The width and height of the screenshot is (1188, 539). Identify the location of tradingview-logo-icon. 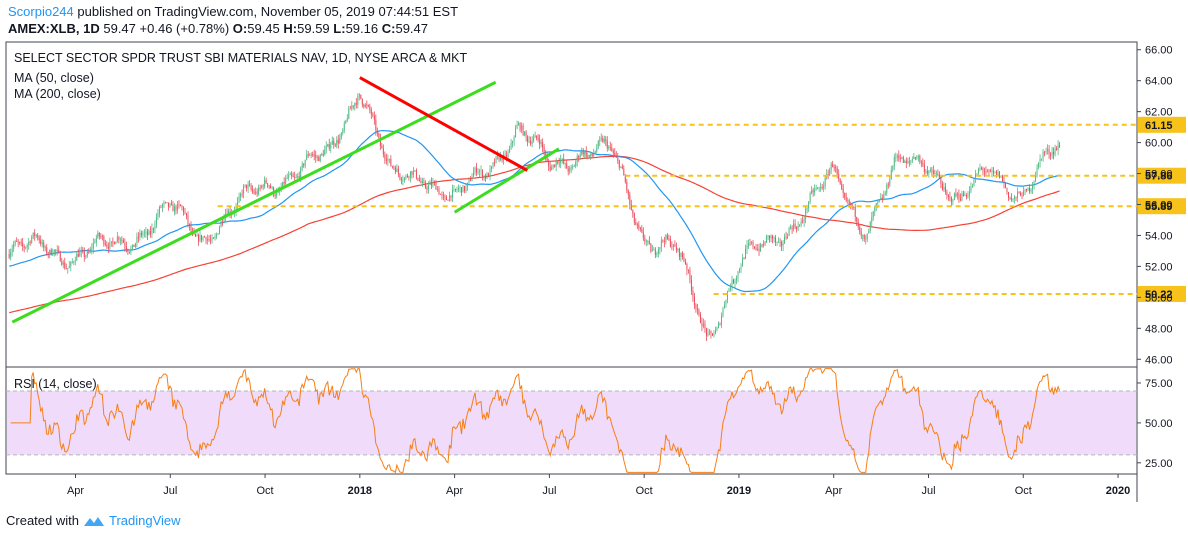
(93, 521).